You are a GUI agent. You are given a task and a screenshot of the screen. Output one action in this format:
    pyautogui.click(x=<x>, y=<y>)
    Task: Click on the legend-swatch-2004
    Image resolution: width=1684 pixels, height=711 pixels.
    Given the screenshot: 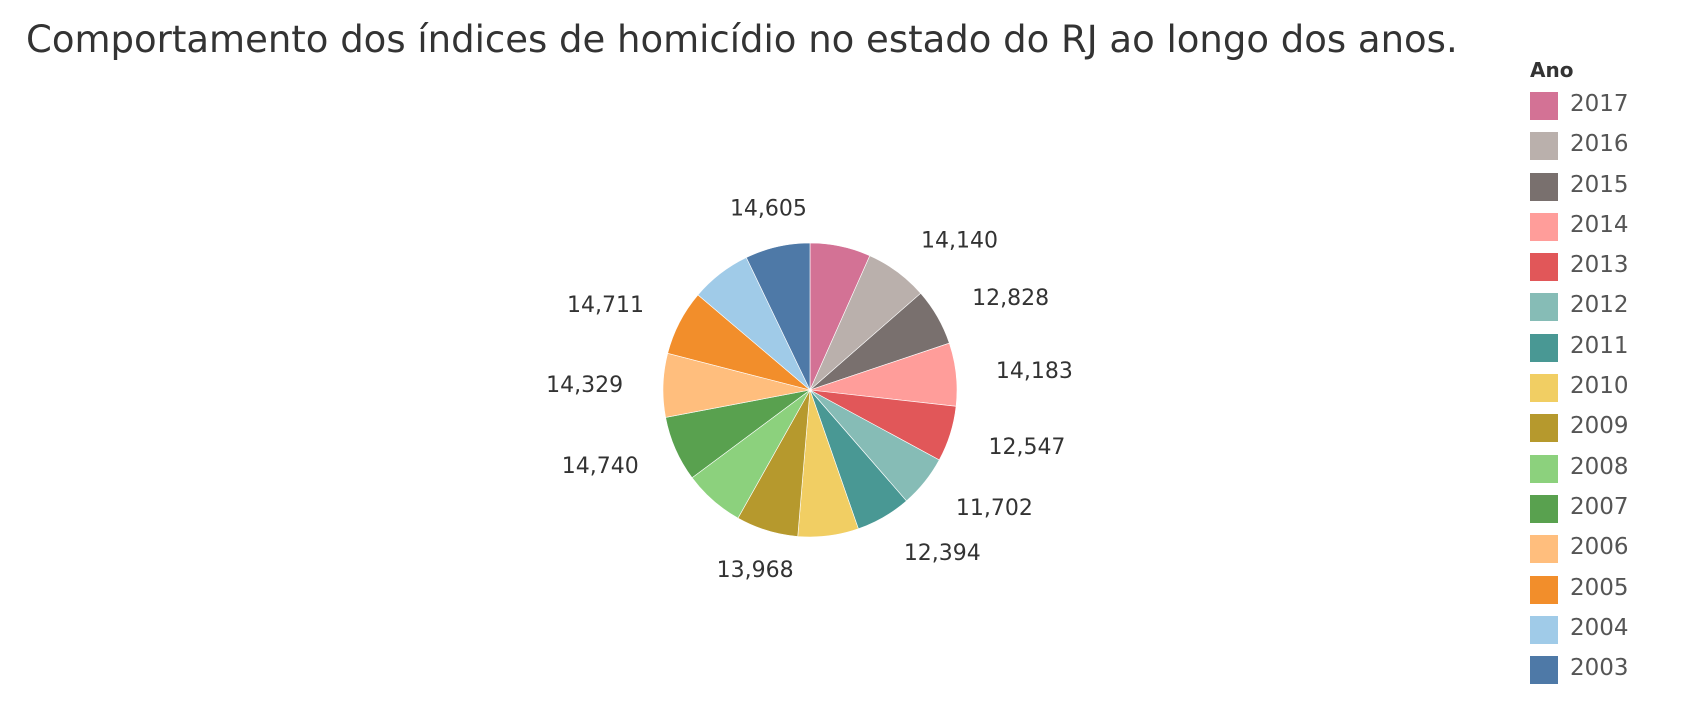 What is the action you would take?
    pyautogui.click(x=1544, y=629)
    